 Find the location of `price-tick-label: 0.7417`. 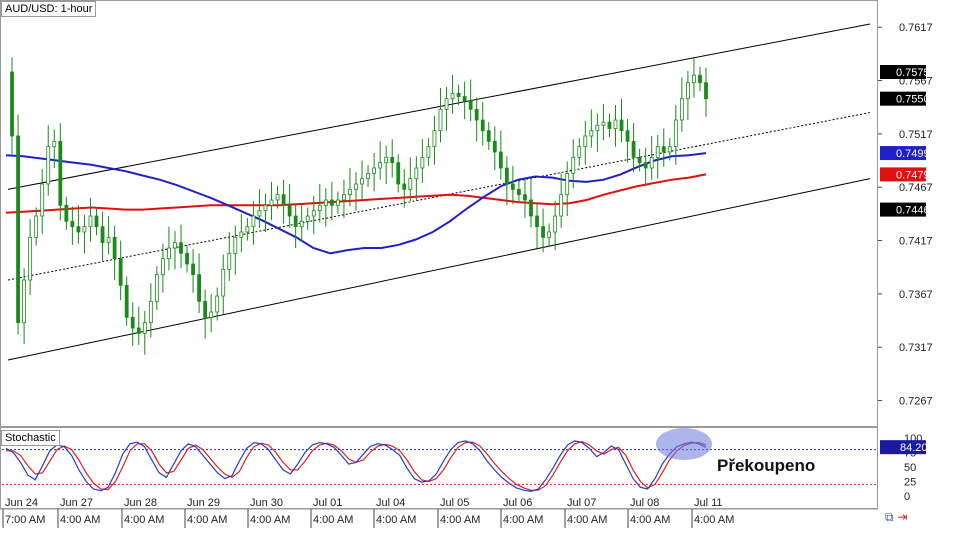

price-tick-label: 0.7417 is located at coordinates (916, 242).